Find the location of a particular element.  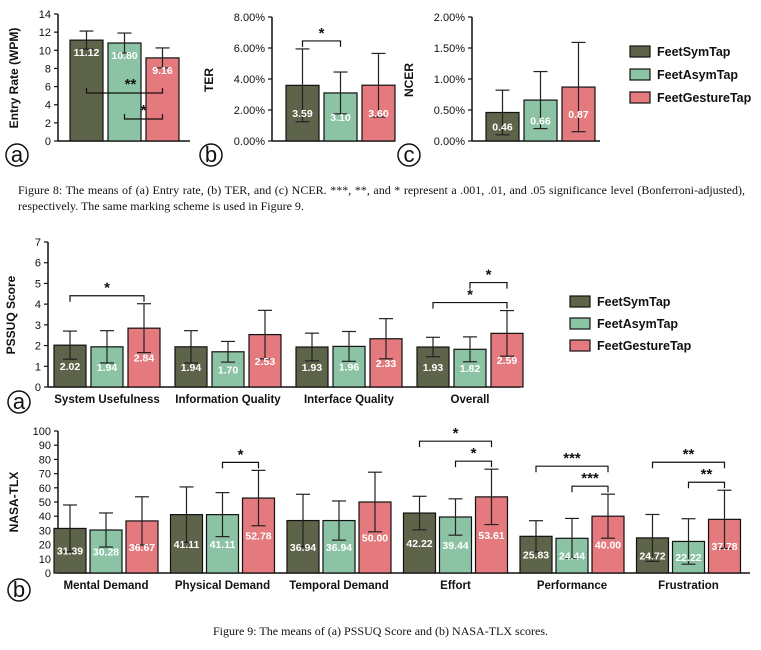

data-label: 41.11 is located at coordinates (223, 545).